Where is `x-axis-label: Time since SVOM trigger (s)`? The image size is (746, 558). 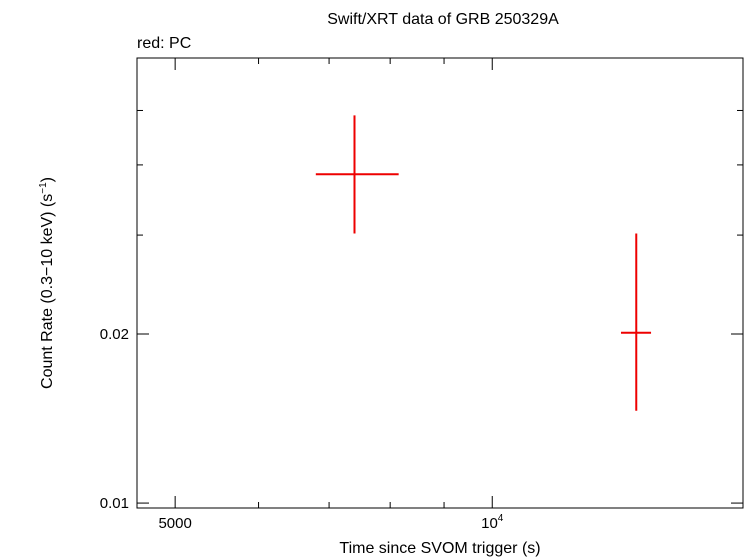
x-axis-label: Time since SVOM trigger (s) is located at coordinates (439, 548).